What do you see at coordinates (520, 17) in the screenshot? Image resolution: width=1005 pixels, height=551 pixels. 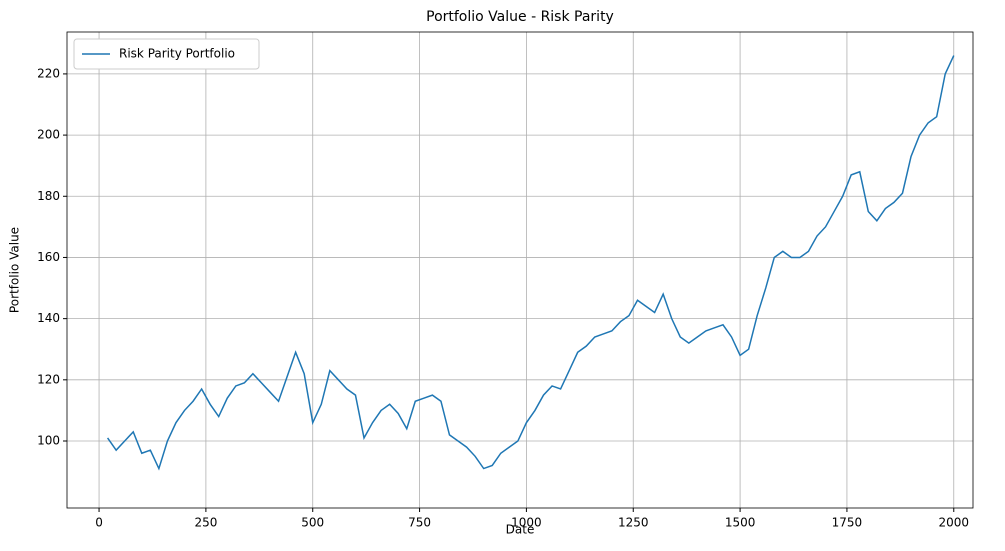 I see `chart-title: Portfolio Value - Risk Parity` at bounding box center [520, 17].